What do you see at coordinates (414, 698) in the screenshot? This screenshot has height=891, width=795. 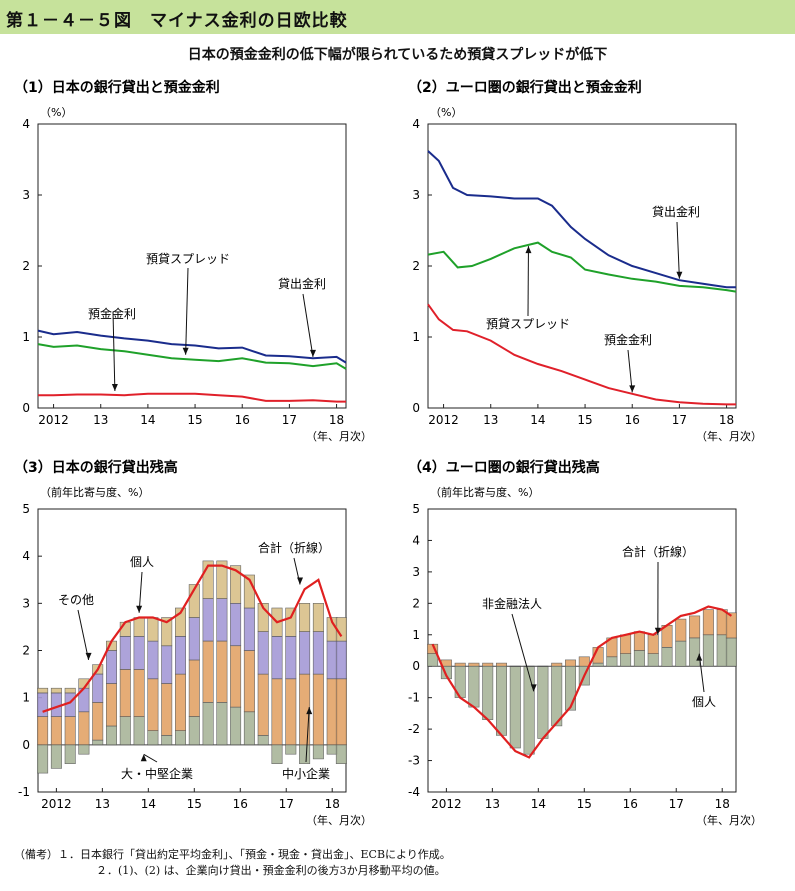 I see `y-tick-label: -1` at bounding box center [414, 698].